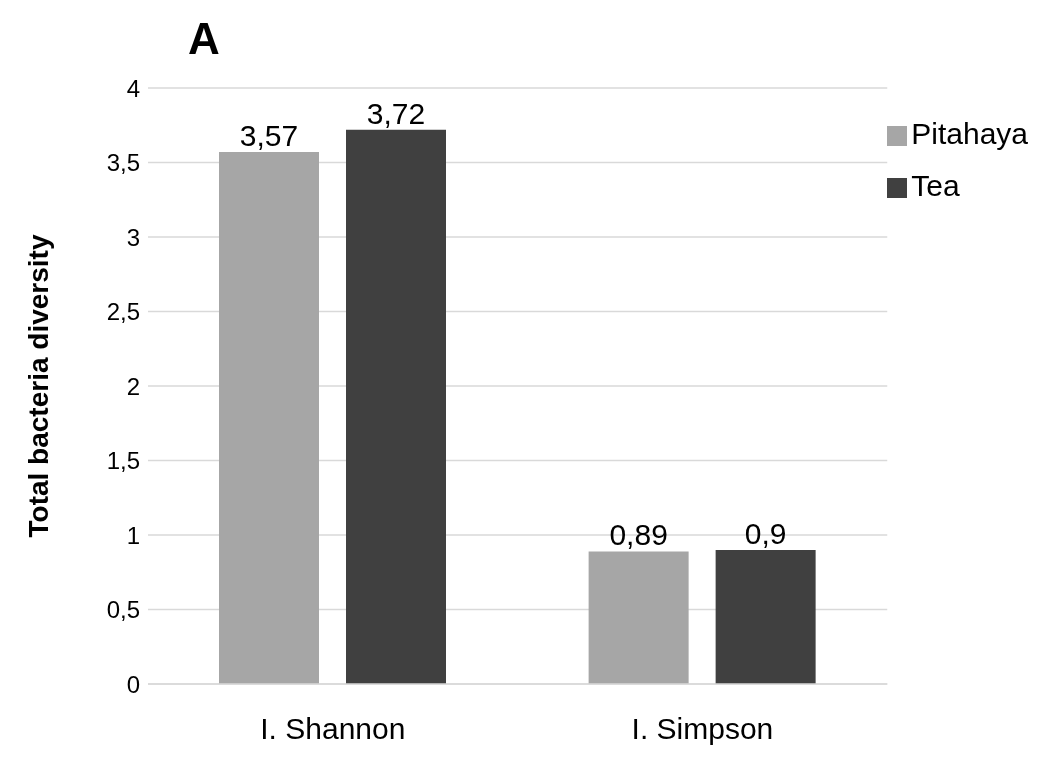 The width and height of the screenshot is (1048, 782). What do you see at coordinates (333, 729) in the screenshot?
I see `x-tick-label: I. Shannon` at bounding box center [333, 729].